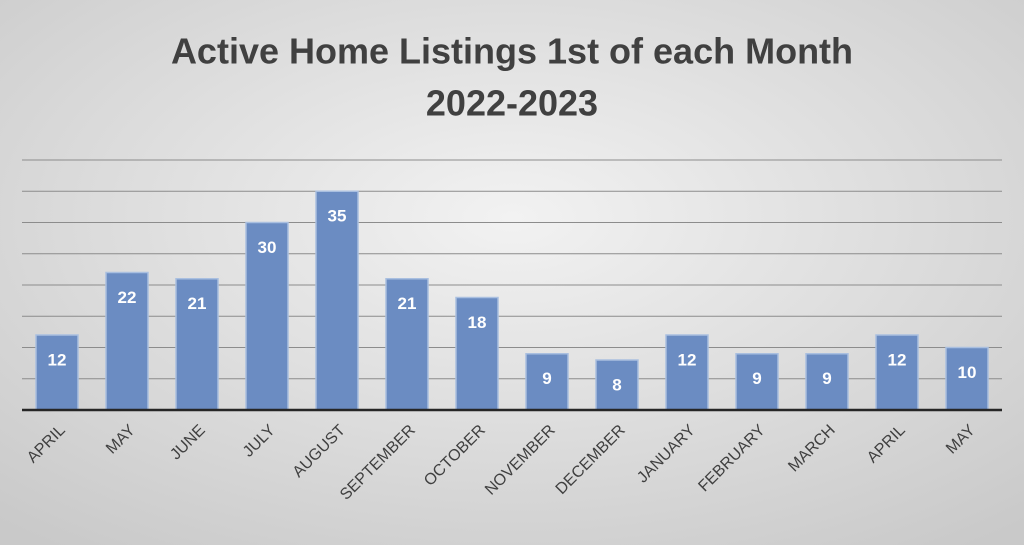  Describe the element at coordinates (337, 216) in the screenshot. I see `value-label: 35` at that location.